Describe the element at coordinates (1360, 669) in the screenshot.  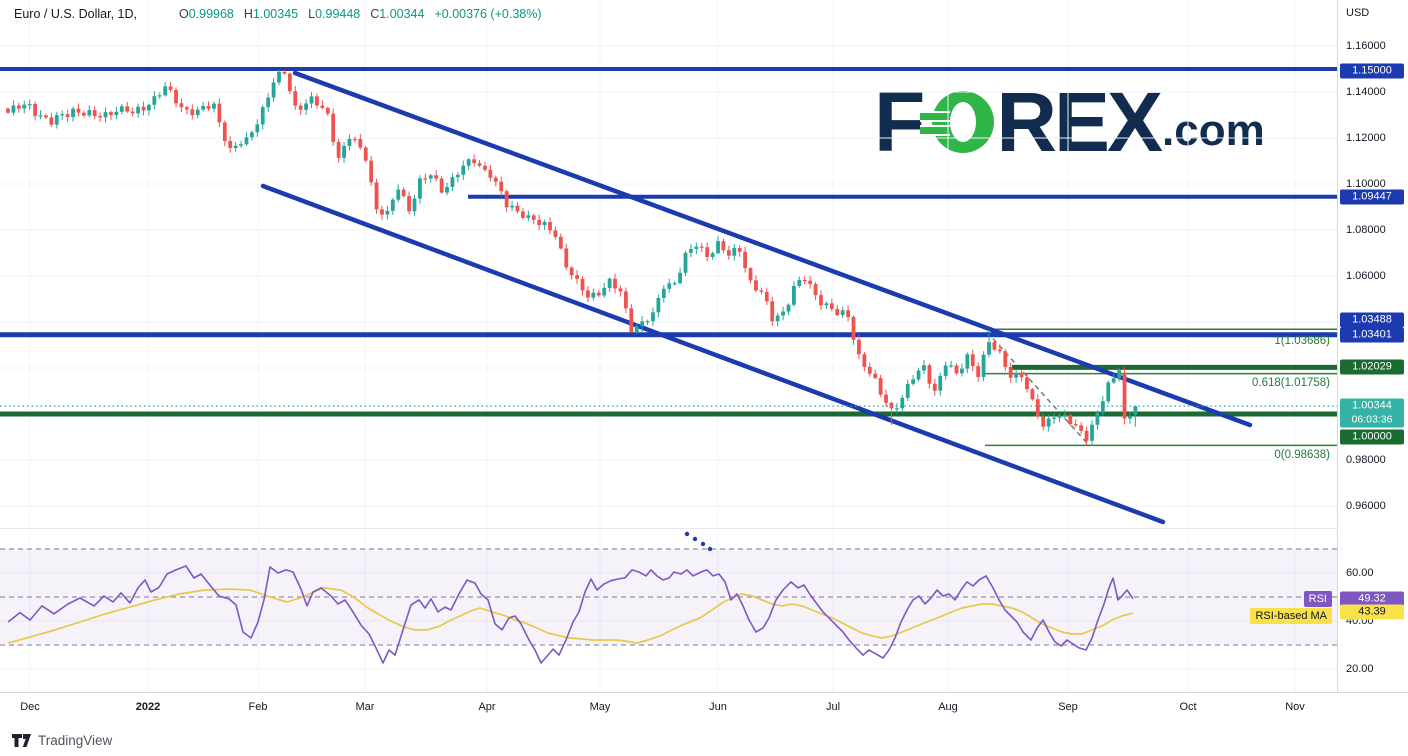
I see `price-tick: 20.00` at that location.